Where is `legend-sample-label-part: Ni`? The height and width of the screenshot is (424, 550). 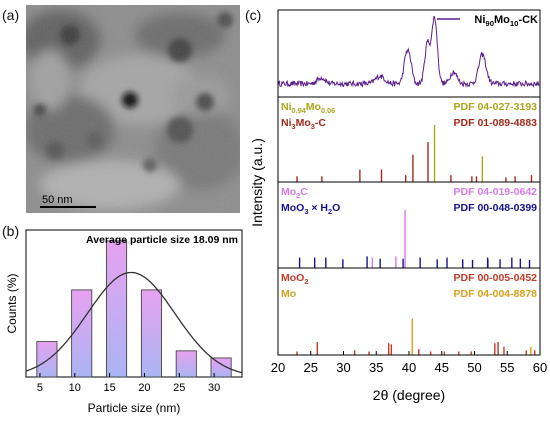
legend-sample-label-part: Ni is located at coordinates (479, 20).